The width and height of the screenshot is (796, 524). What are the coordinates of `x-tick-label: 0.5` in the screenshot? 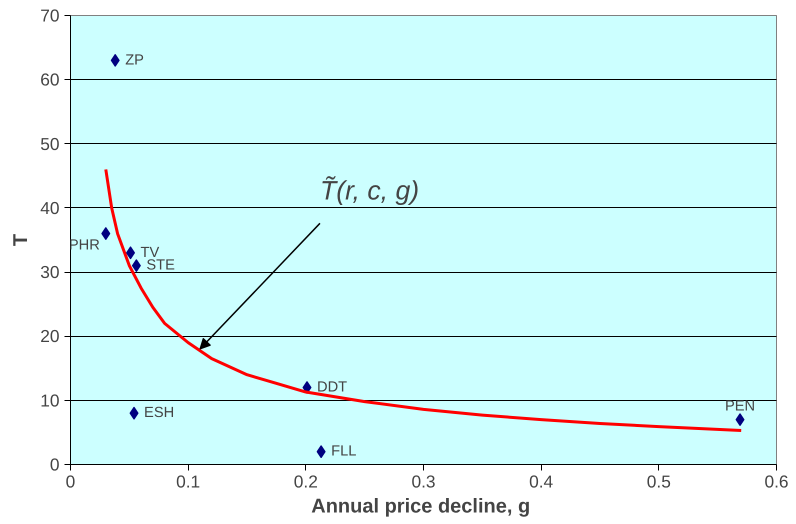 It's located at (658, 482).